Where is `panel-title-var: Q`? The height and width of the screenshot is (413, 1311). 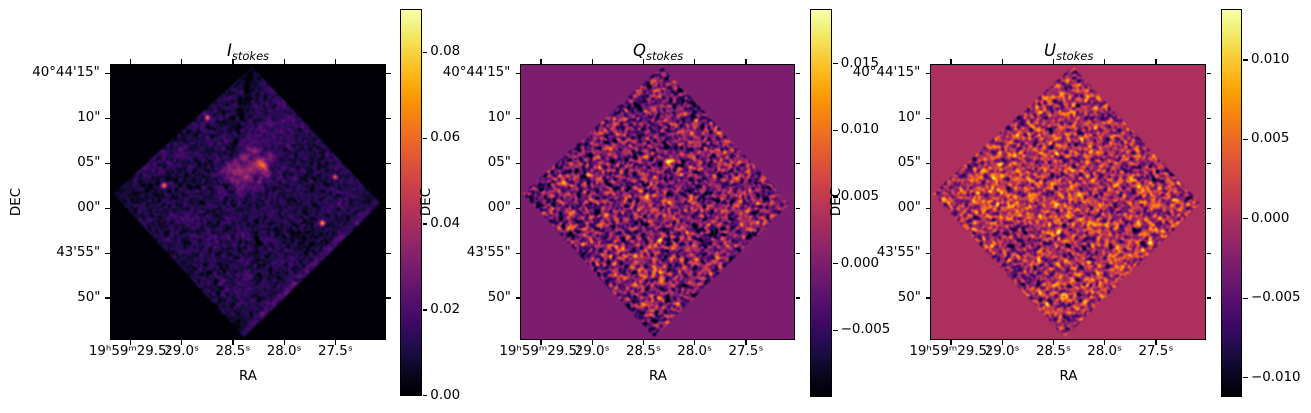
panel-title-var: Q is located at coordinates (639, 50).